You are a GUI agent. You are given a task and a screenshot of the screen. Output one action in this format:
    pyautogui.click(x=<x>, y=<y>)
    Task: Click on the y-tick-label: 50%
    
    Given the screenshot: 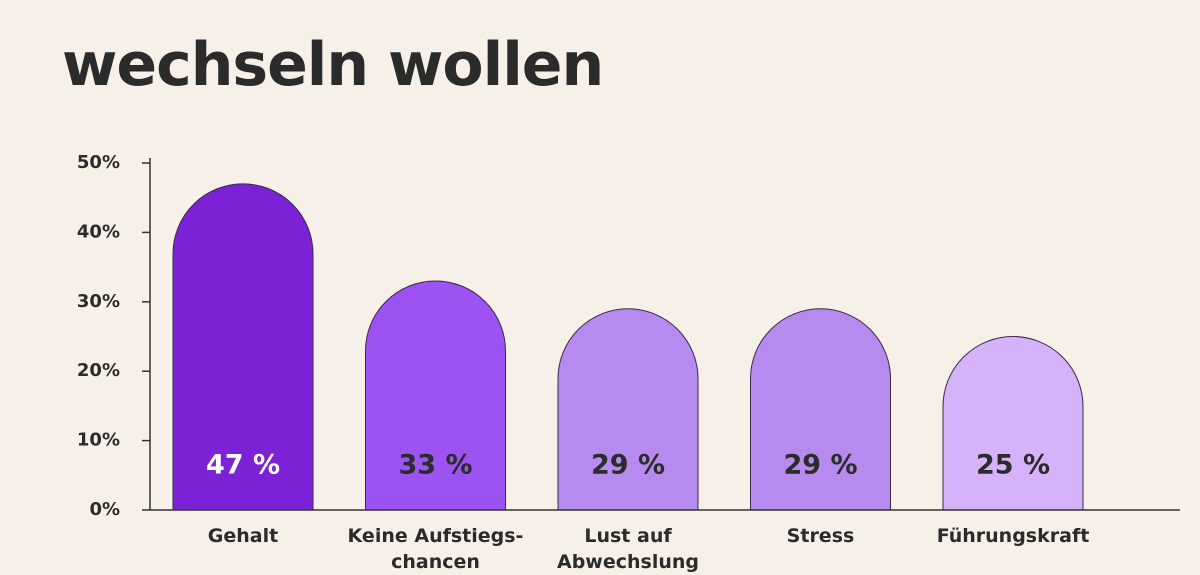 What is the action you would take?
    pyautogui.click(x=98, y=162)
    